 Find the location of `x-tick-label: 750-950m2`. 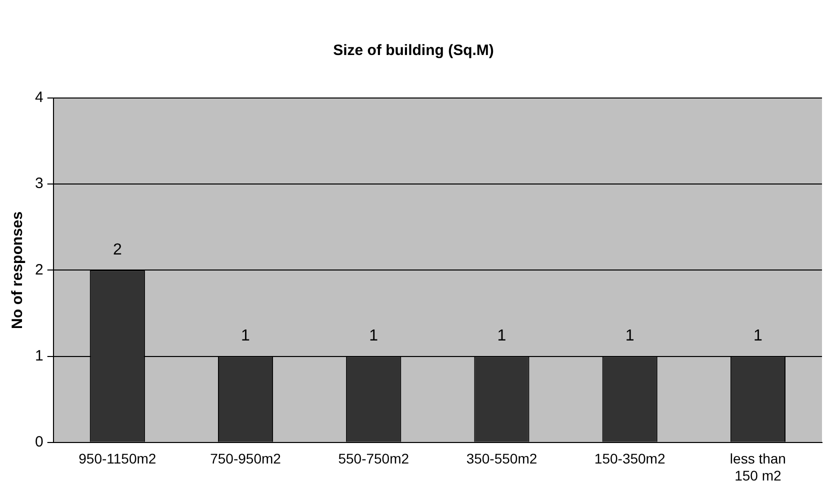

x-tick-label: 750-950m2 is located at coordinates (246, 458).